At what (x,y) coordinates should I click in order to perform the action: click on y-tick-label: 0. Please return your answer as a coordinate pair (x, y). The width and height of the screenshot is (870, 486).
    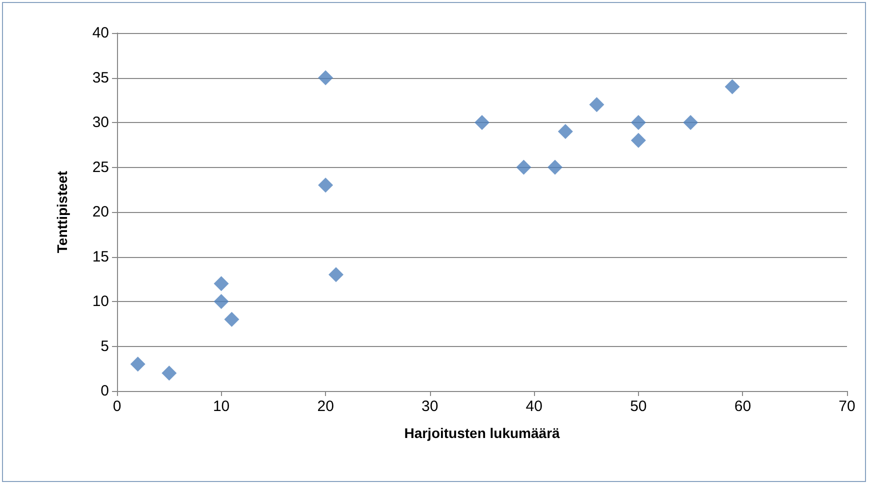
    Looking at the image, I should click on (104, 391).